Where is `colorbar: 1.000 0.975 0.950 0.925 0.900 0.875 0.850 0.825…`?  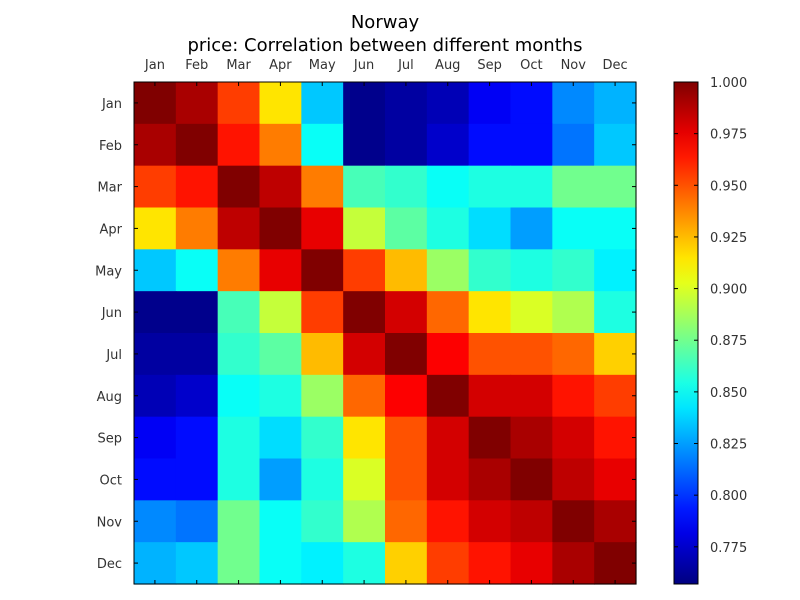 colorbar: 1.000 0.975 0.950 0.925 0.900 0.875 0.850 0.825… is located at coordinates (710, 330).